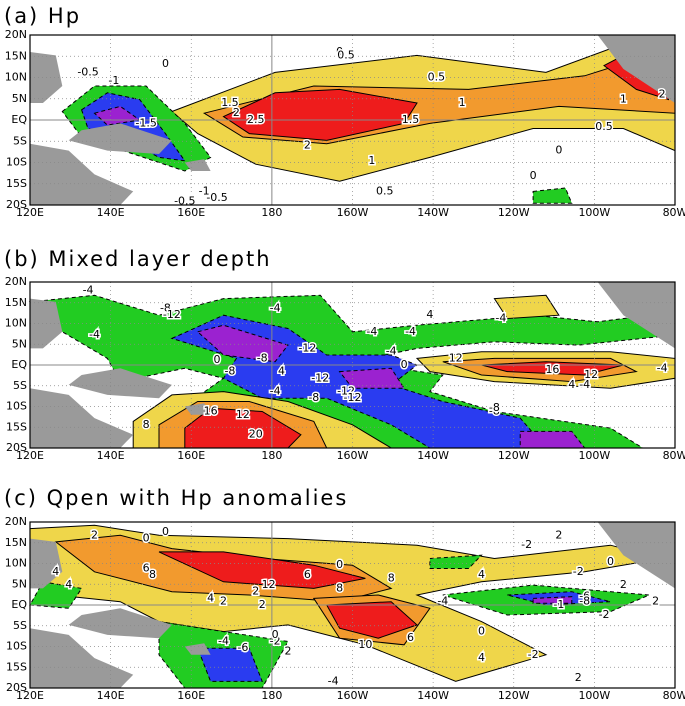 The width and height of the screenshot is (685, 706). What do you see at coordinates (111, 212) in the screenshot?
I see `lon-label: 140E` at bounding box center [111, 212].